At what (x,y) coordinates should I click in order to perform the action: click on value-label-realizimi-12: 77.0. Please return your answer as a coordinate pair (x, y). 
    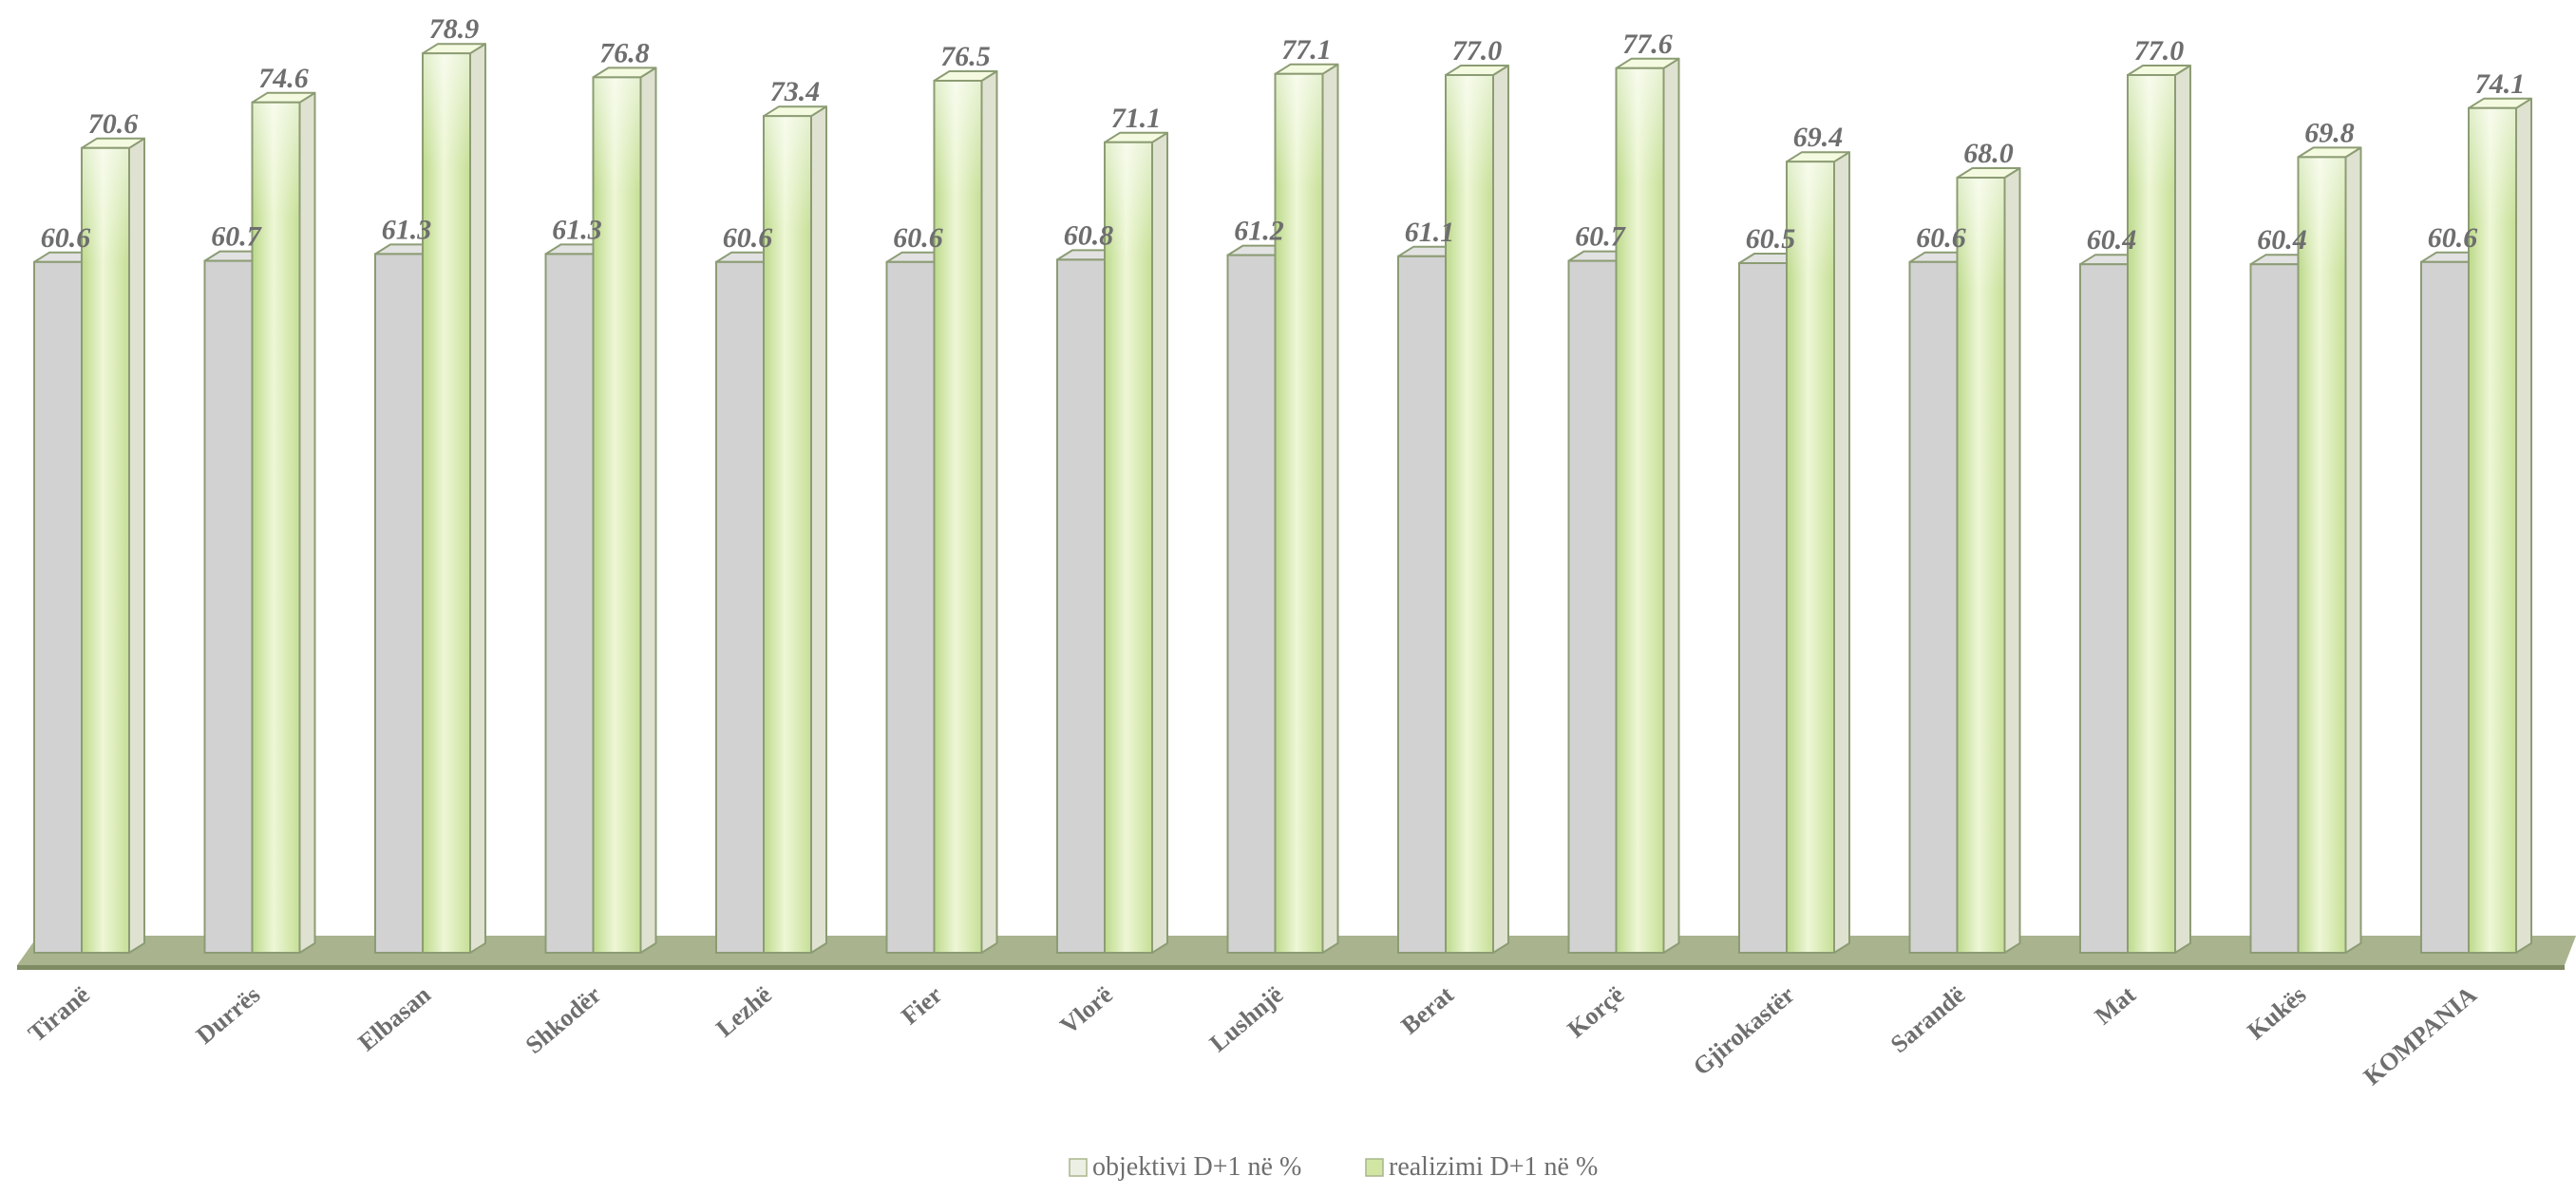
    Looking at the image, I should click on (2159, 50).